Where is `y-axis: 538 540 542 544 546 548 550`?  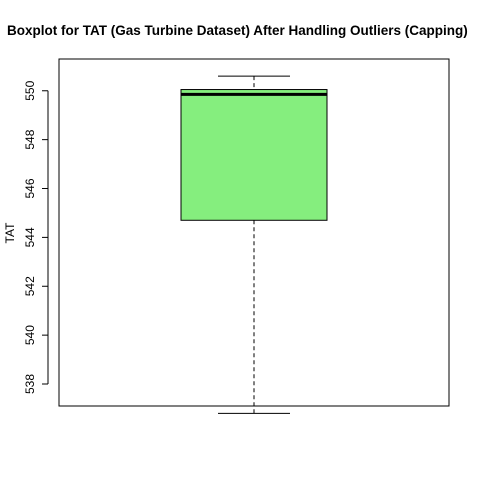
y-axis: 538 540 542 544 546 548 550 is located at coordinates (36, 237).